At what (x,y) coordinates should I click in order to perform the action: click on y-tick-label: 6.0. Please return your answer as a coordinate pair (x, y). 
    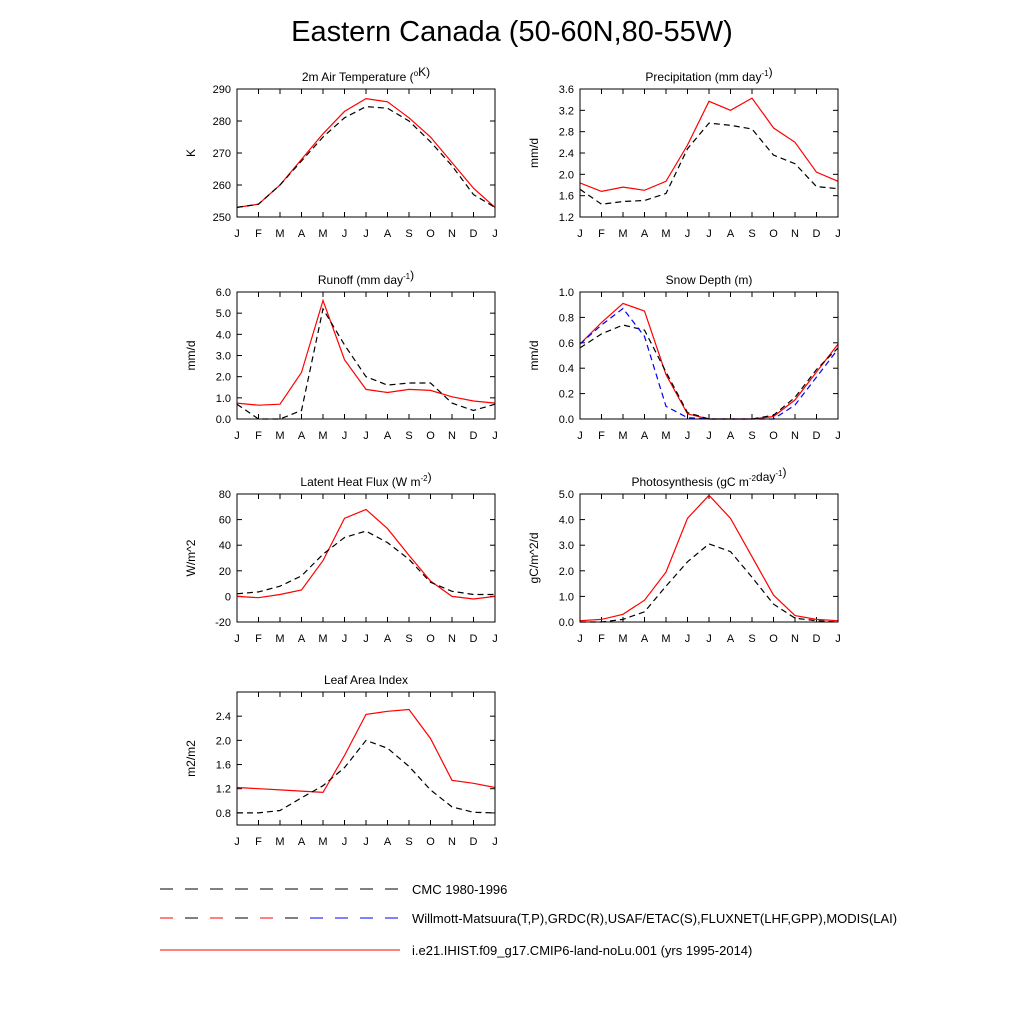
    Looking at the image, I should click on (223, 293).